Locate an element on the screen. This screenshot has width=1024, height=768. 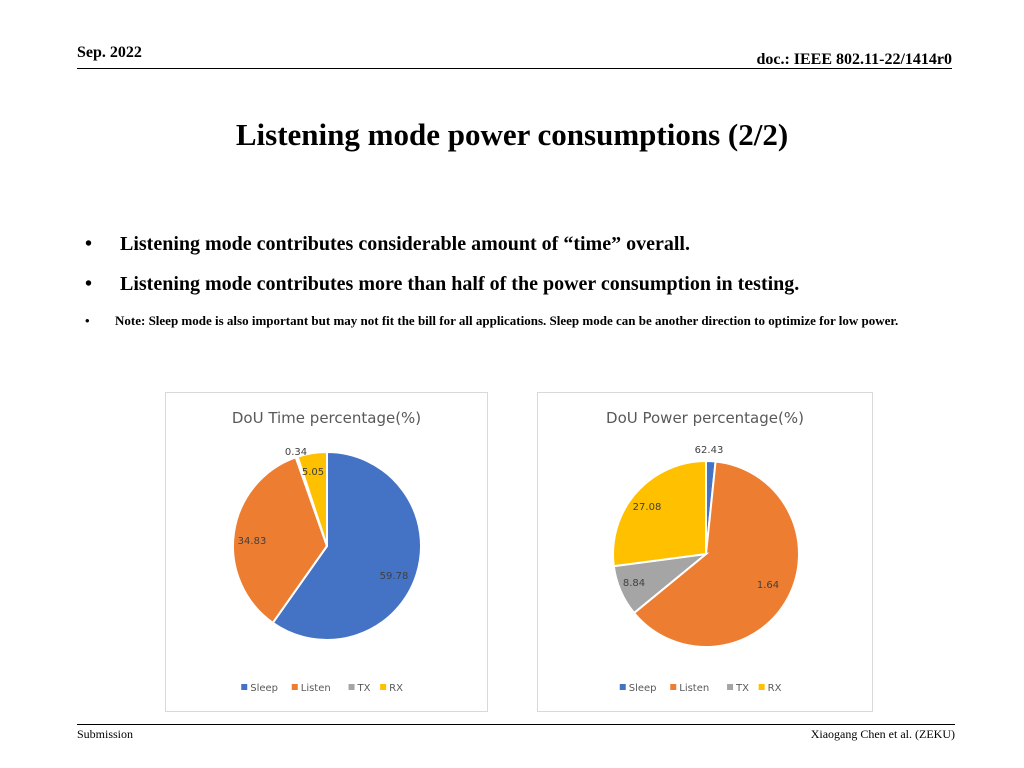
data-label-tx: 0.34 is located at coordinates (296, 452).